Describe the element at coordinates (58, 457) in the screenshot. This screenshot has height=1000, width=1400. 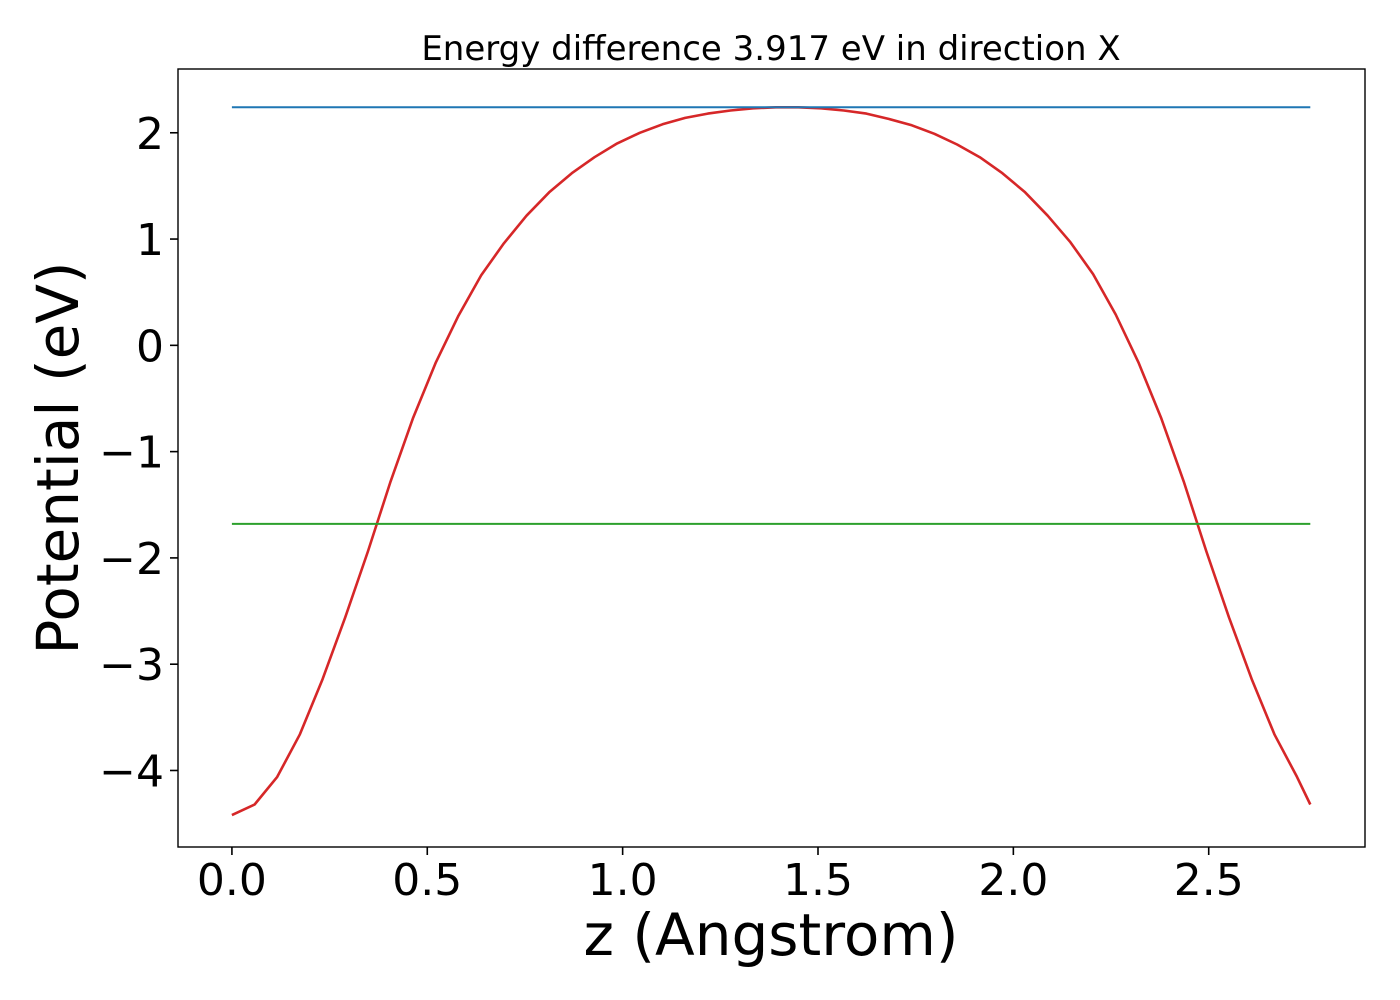
I see `y-axis-label: Potential (eV)` at that location.